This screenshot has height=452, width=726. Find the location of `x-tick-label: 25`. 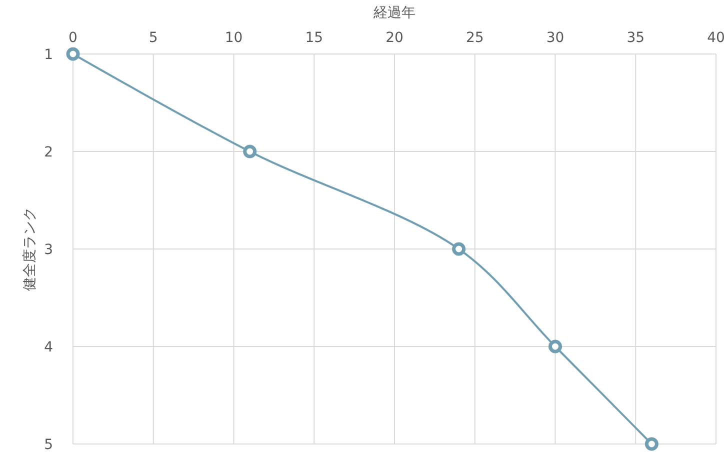

x-tick-label: 25 is located at coordinates (475, 38).